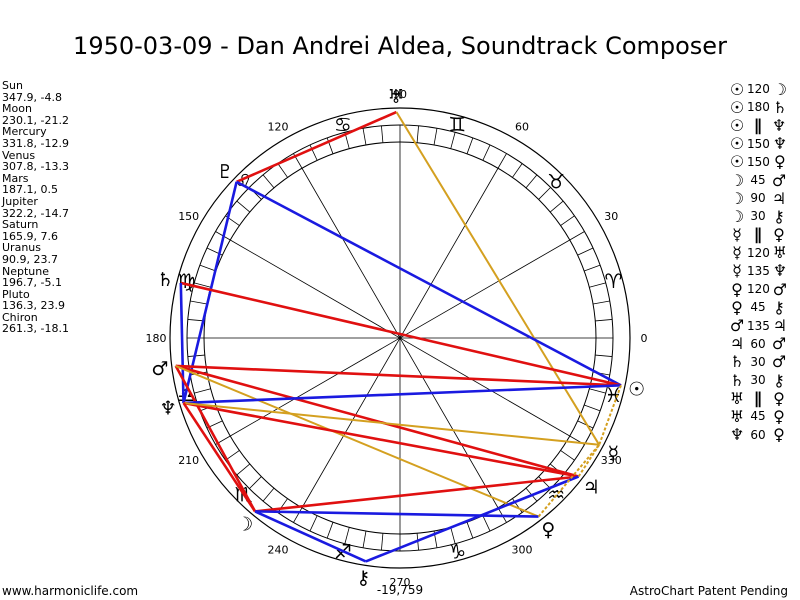  Describe the element at coordinates (400, 582) in the screenshot. I see `degree-label: 270` at that location.